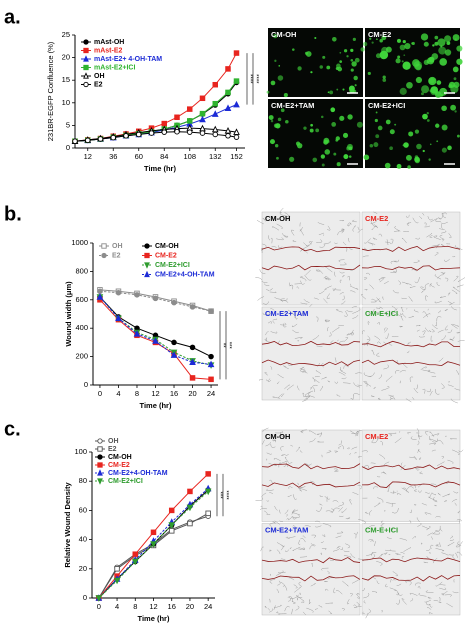  What do you see at coordinates (292, 105) in the screenshot?
I see `image-label: CM-E2+TAM` at bounding box center [292, 105].